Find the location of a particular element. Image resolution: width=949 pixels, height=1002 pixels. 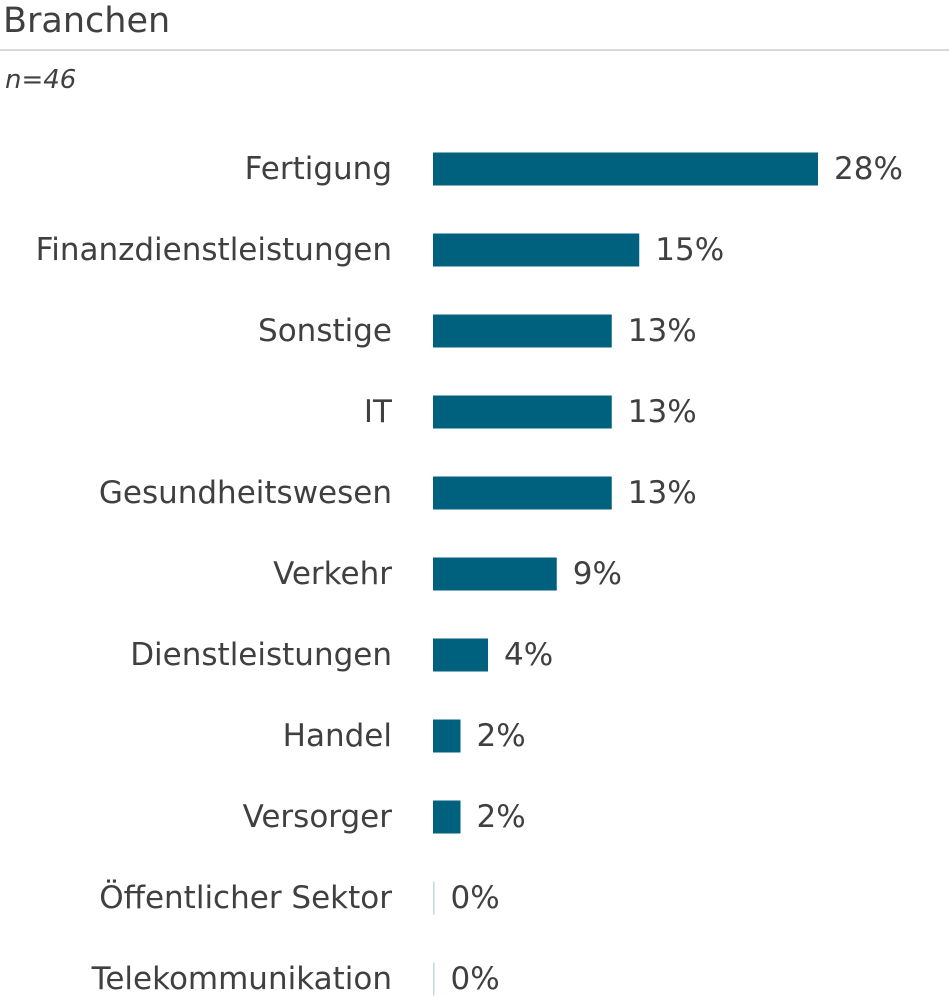

value-label-dienstleistungen: 4% is located at coordinates (528, 655).